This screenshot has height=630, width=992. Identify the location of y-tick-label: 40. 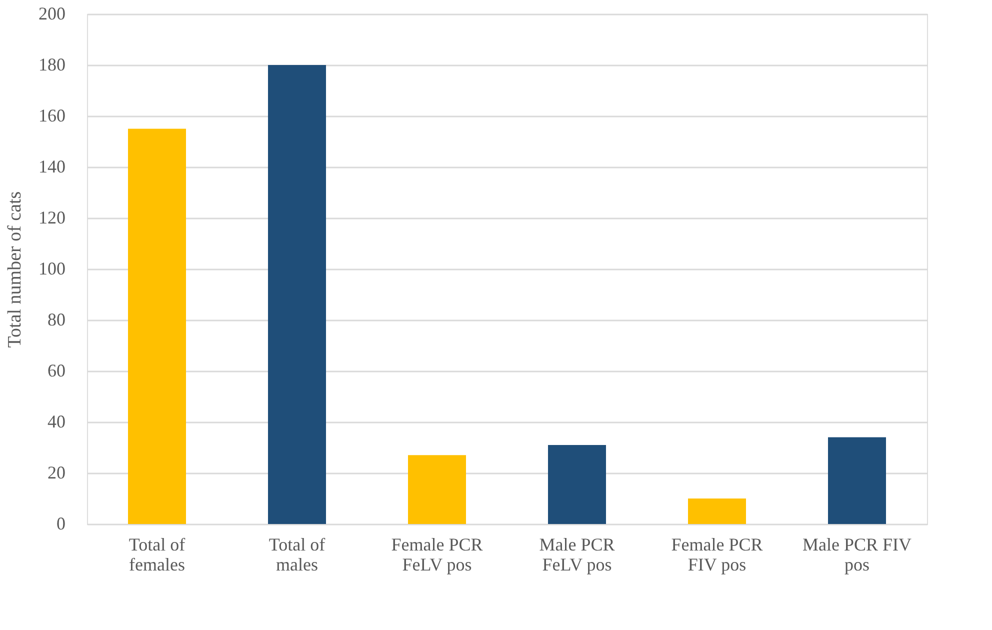
(57, 422).